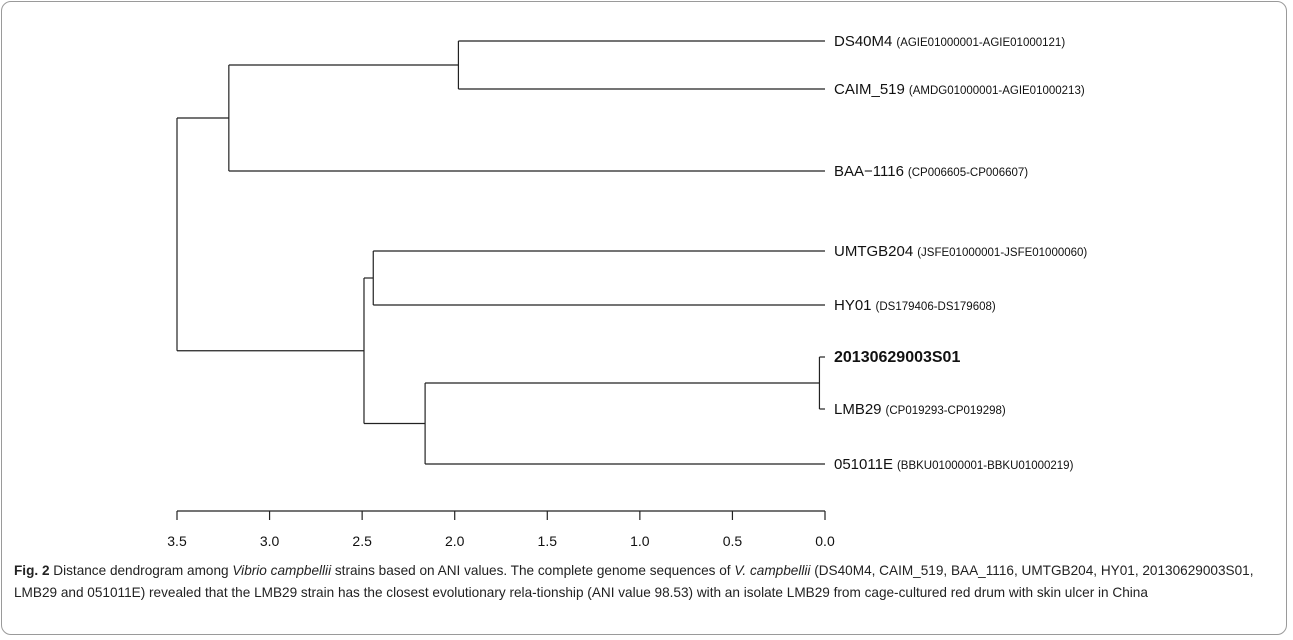 This screenshot has width=1293, height=640. What do you see at coordinates (640, 541) in the screenshot?
I see `axis-tick-label-1.0: 1.0` at bounding box center [640, 541].